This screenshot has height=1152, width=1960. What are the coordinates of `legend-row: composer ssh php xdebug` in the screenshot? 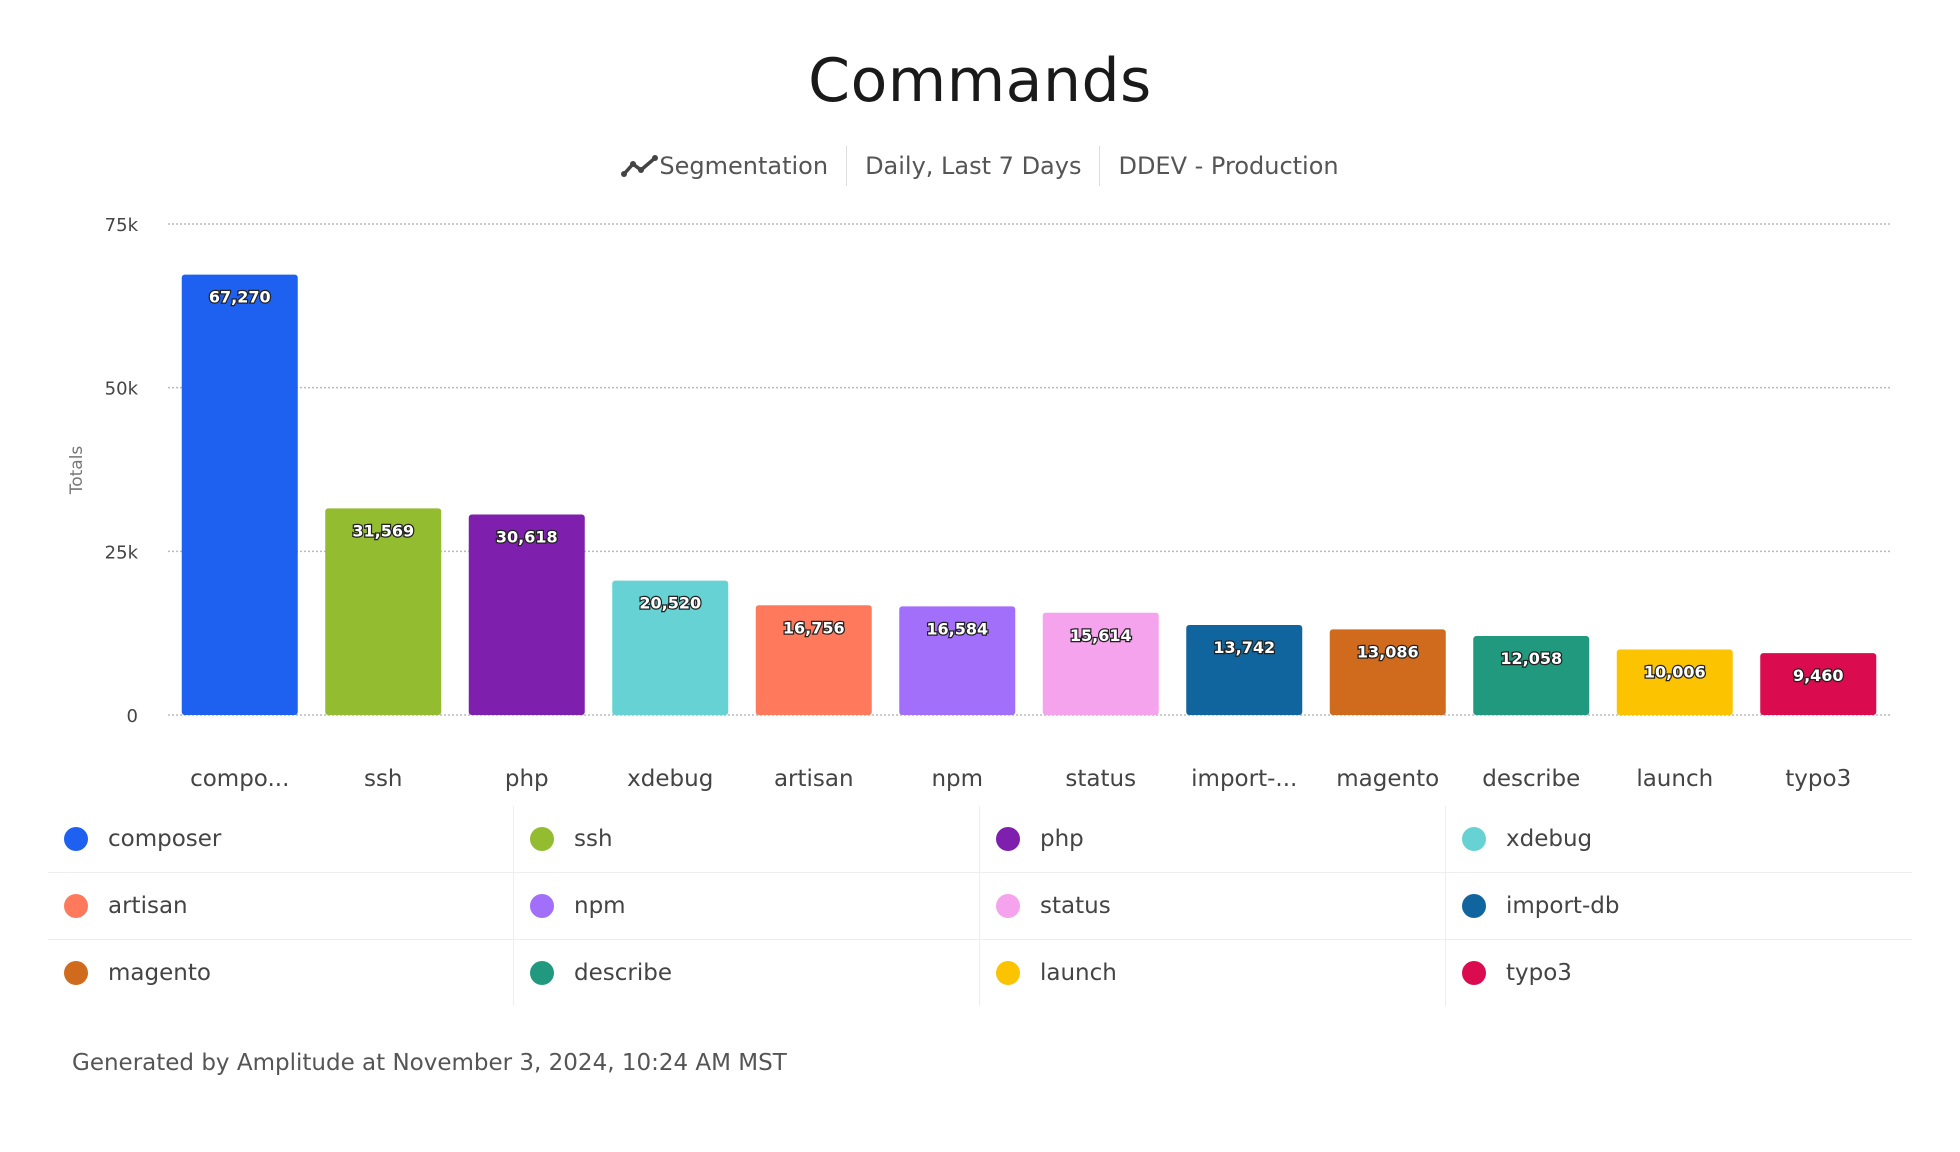 It's located at (980, 839).